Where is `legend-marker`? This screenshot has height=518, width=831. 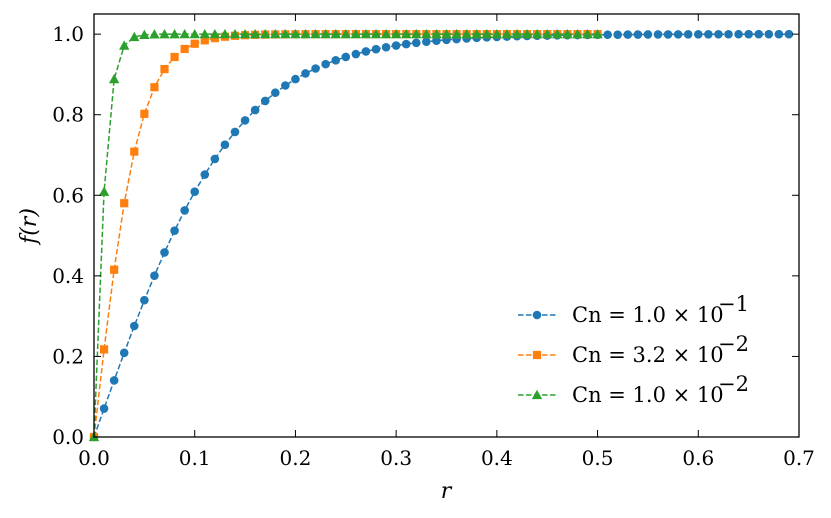 legend-marker is located at coordinates (537, 315).